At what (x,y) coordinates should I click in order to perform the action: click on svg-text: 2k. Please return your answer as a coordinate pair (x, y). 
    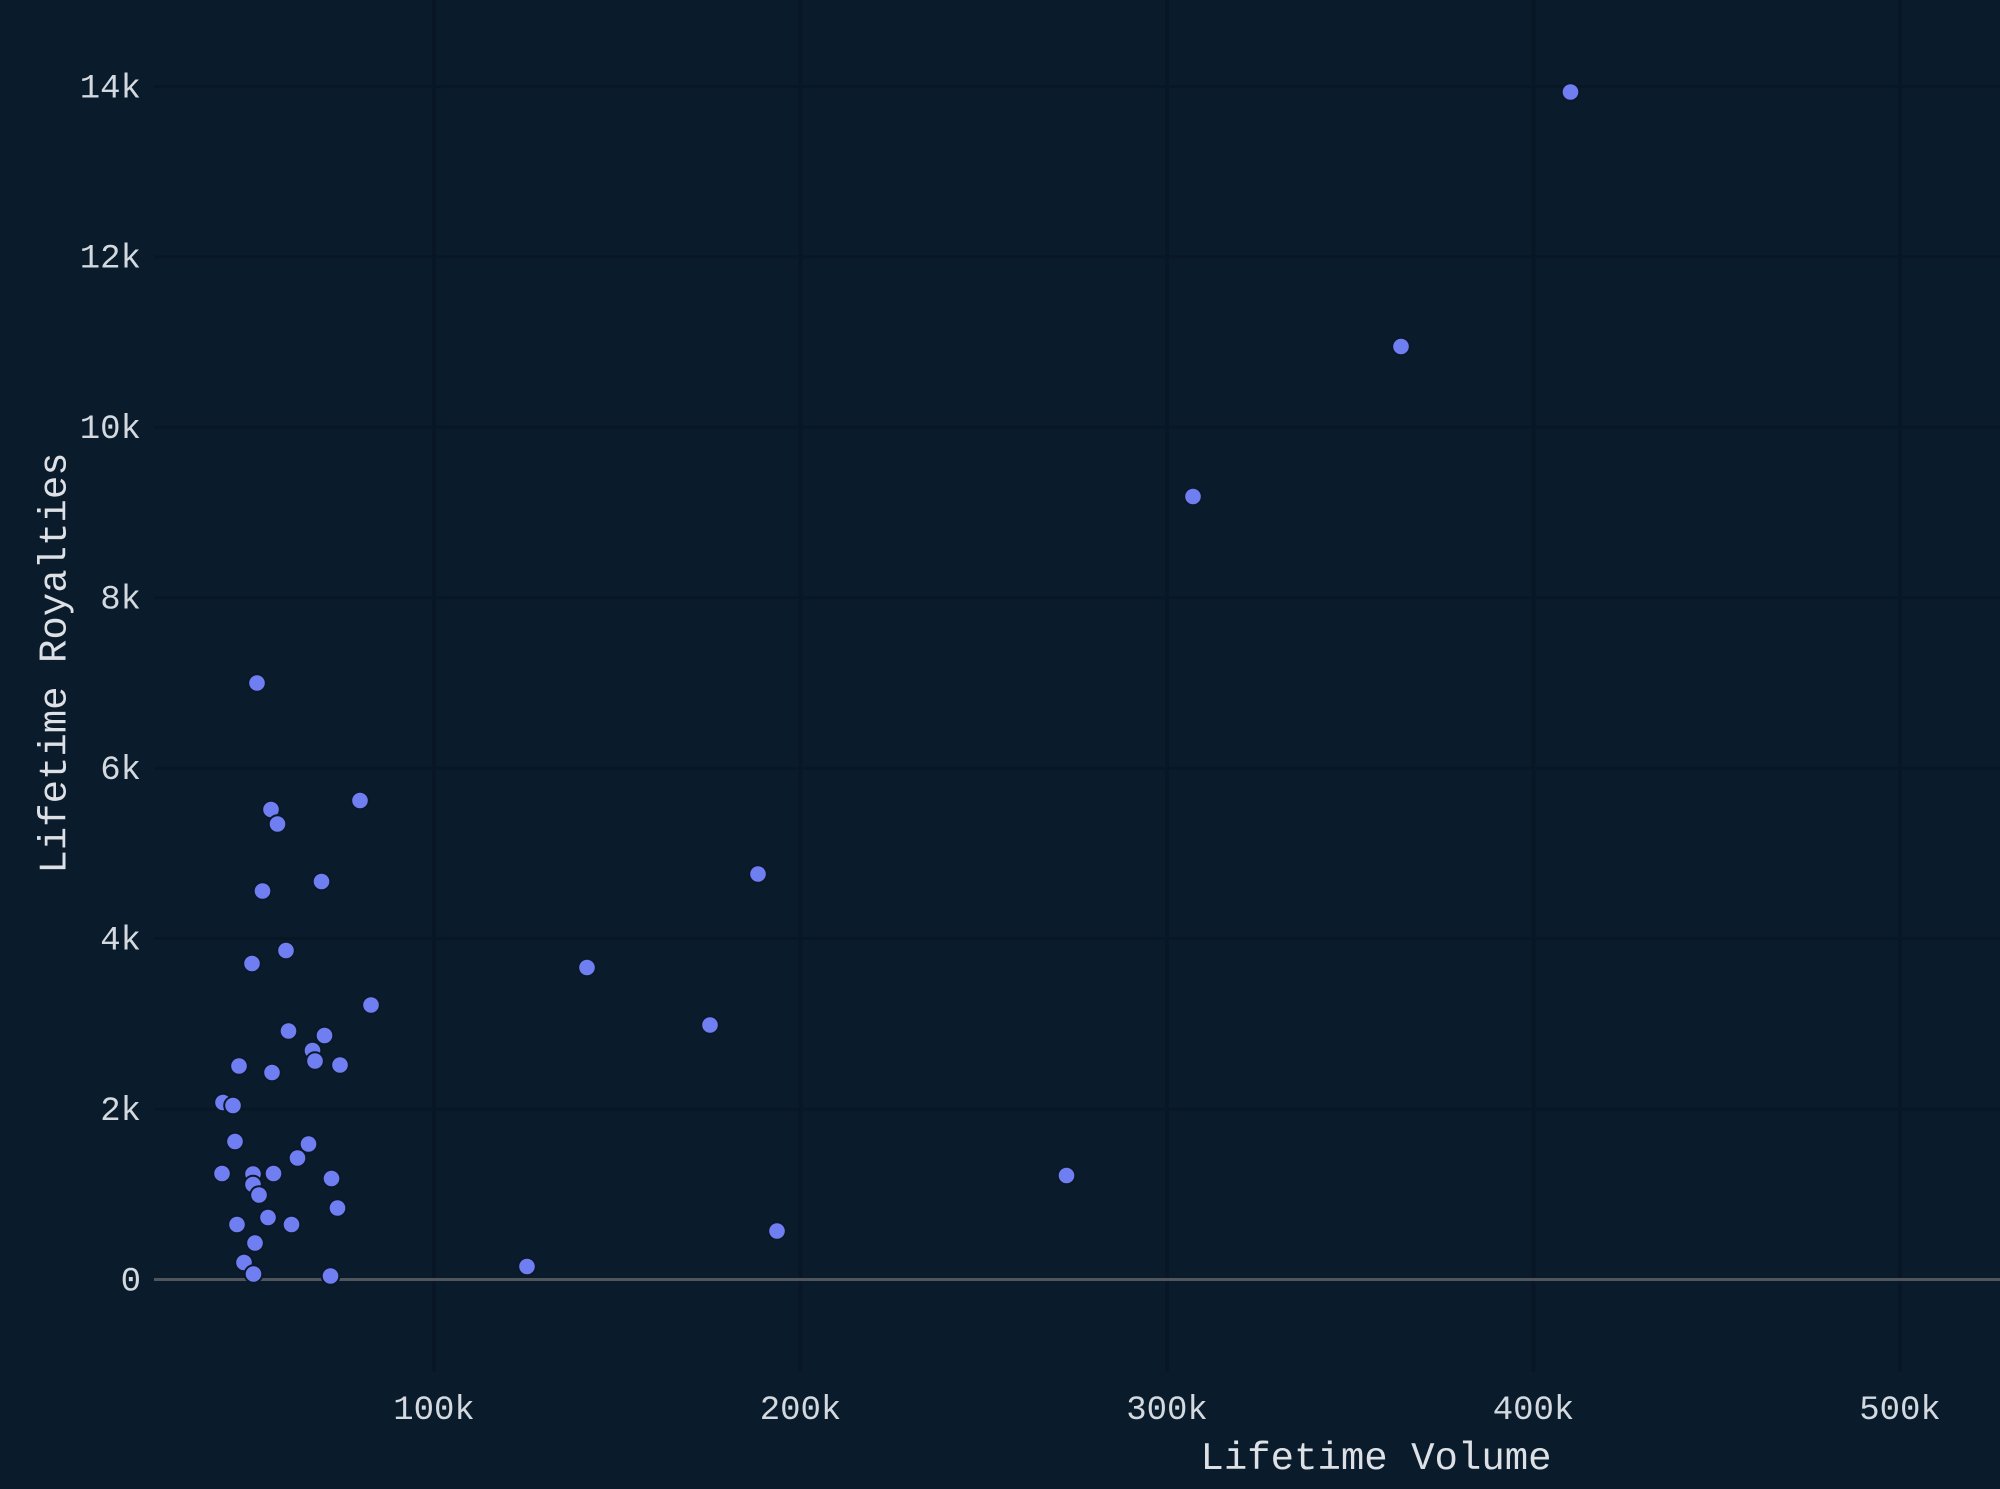
    Looking at the image, I should click on (120, 1112).